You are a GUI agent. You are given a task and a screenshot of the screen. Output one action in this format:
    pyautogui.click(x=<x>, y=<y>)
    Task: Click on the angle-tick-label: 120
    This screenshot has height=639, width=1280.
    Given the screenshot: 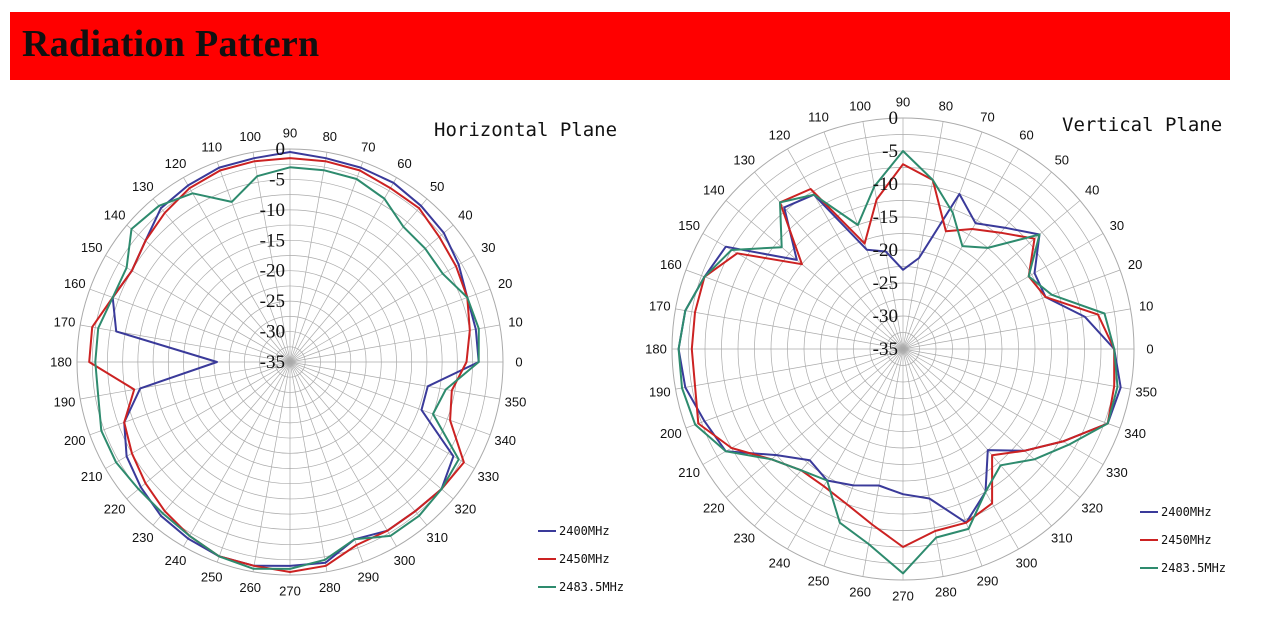 What is the action you would take?
    pyautogui.click(x=780, y=135)
    